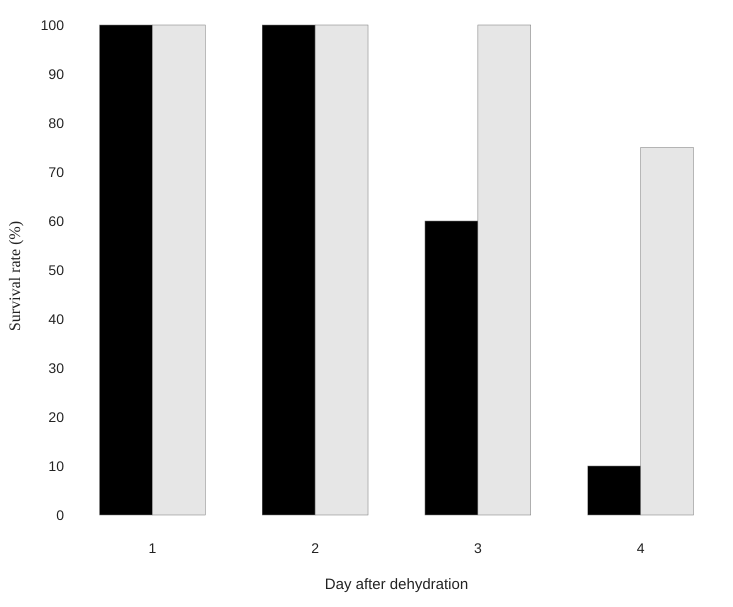 Image resolution: width=733 pixels, height=607 pixels. I want to click on x-tick-label: 2, so click(315, 548).